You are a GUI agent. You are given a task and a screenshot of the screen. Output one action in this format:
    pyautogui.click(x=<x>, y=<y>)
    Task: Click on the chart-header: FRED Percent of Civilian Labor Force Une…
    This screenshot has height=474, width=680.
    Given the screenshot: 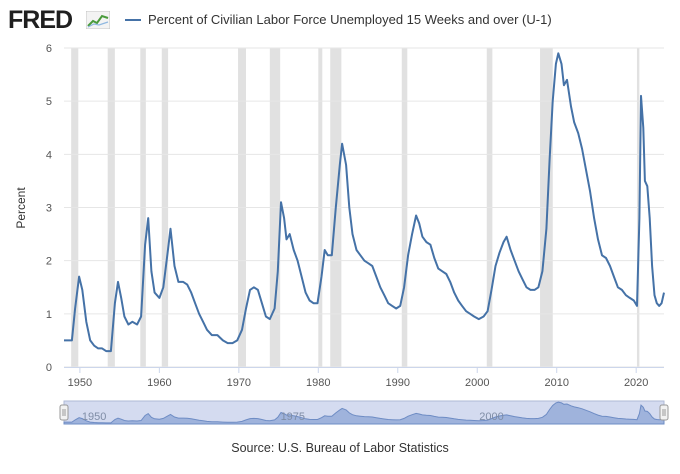 What is the action you would take?
    pyautogui.click(x=340, y=20)
    